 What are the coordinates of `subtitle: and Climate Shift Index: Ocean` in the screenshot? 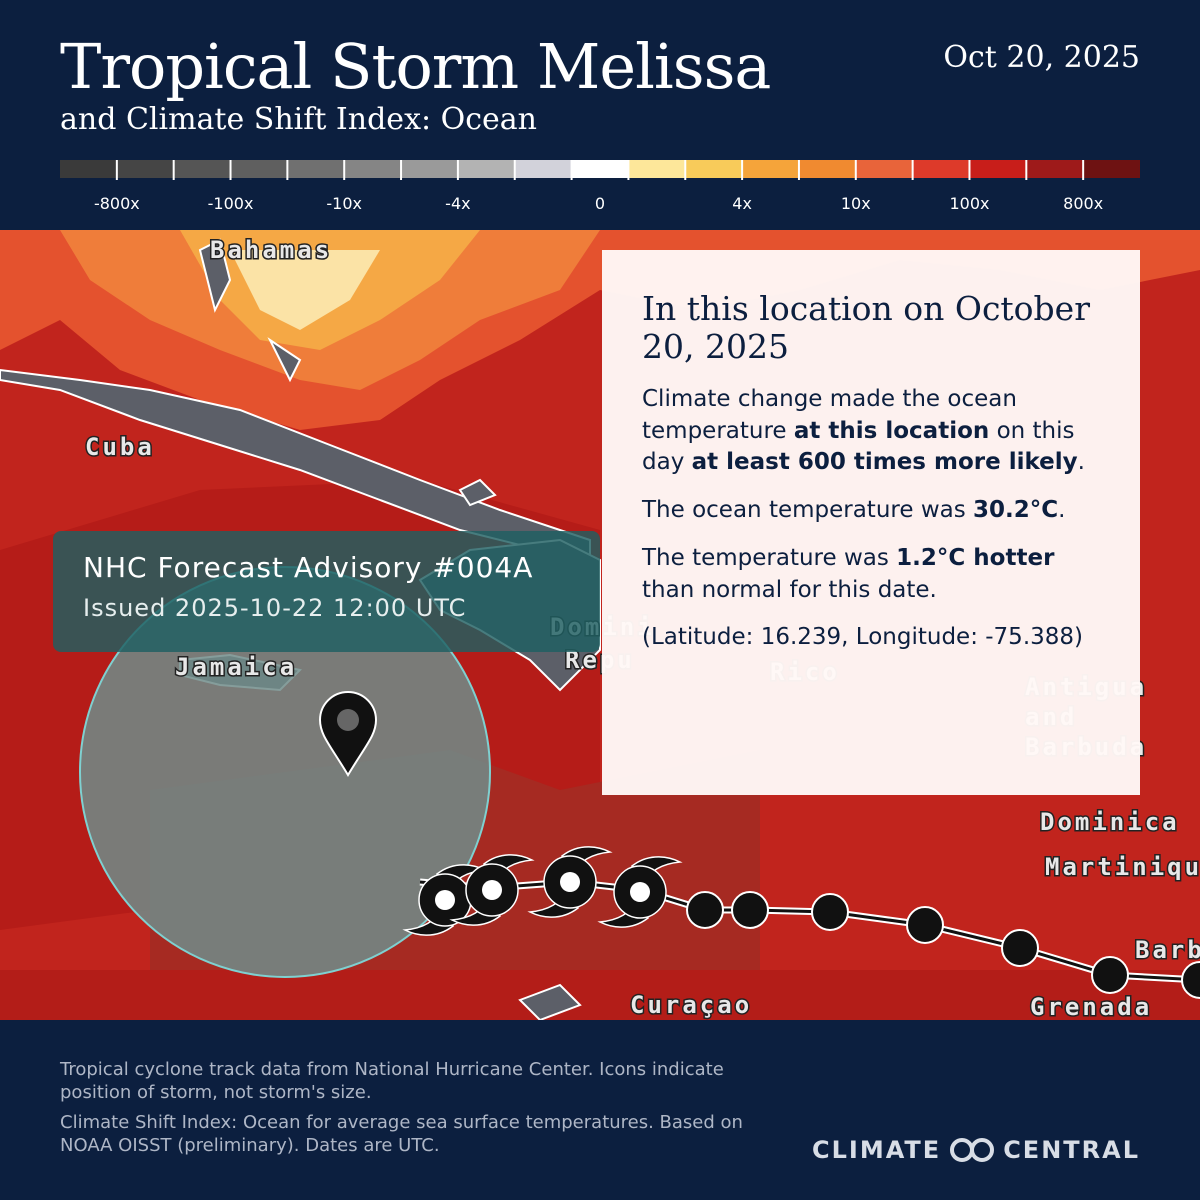 It's located at (298, 119).